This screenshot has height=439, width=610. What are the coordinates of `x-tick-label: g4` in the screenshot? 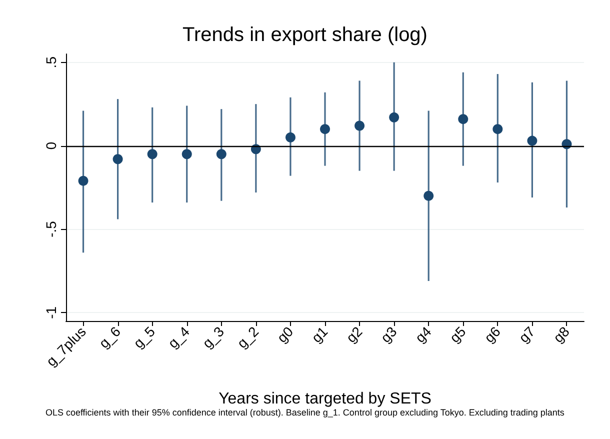 It's located at (423, 334).